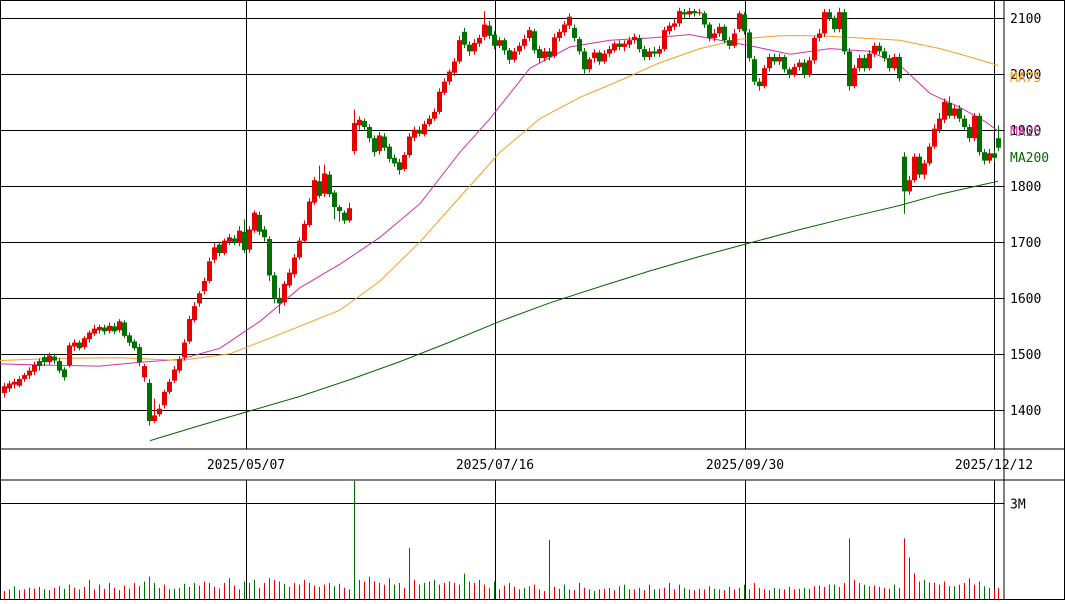 This screenshot has height=604, width=1065. I want to click on price-tick-label-3: 1700, so click(1025, 243).